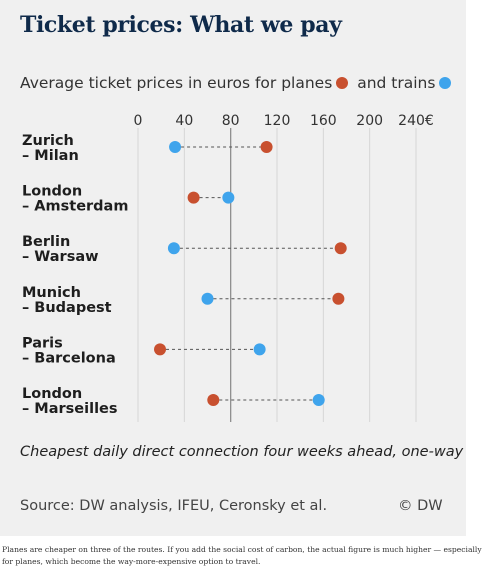 Image resolution: width=485 pixels, height=572 pixels. Describe the element at coordinates (416, 121) in the screenshot. I see `x-tick-label: 240€` at that location.